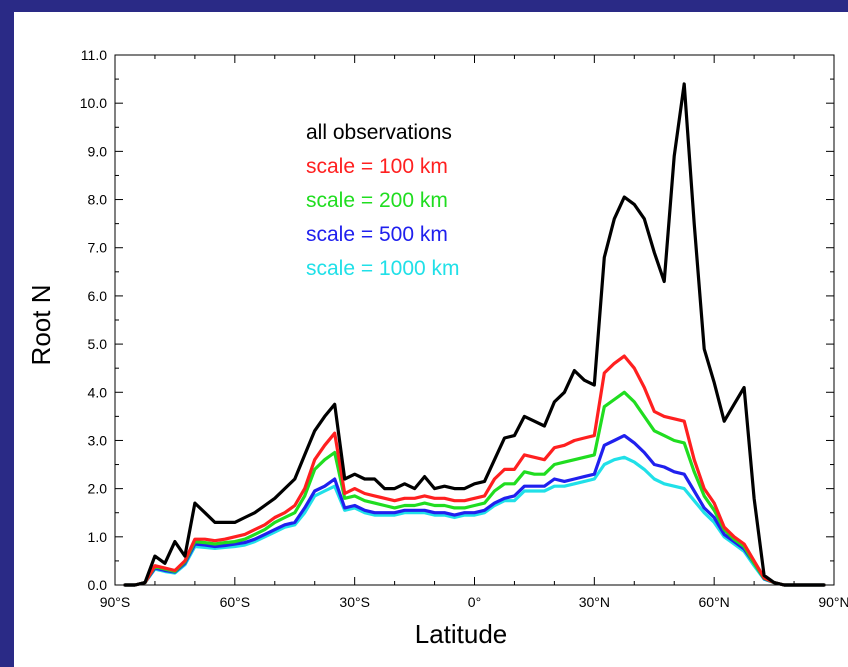  What do you see at coordinates (379, 132) in the screenshot?
I see `legend-entry-0: all observations` at bounding box center [379, 132].